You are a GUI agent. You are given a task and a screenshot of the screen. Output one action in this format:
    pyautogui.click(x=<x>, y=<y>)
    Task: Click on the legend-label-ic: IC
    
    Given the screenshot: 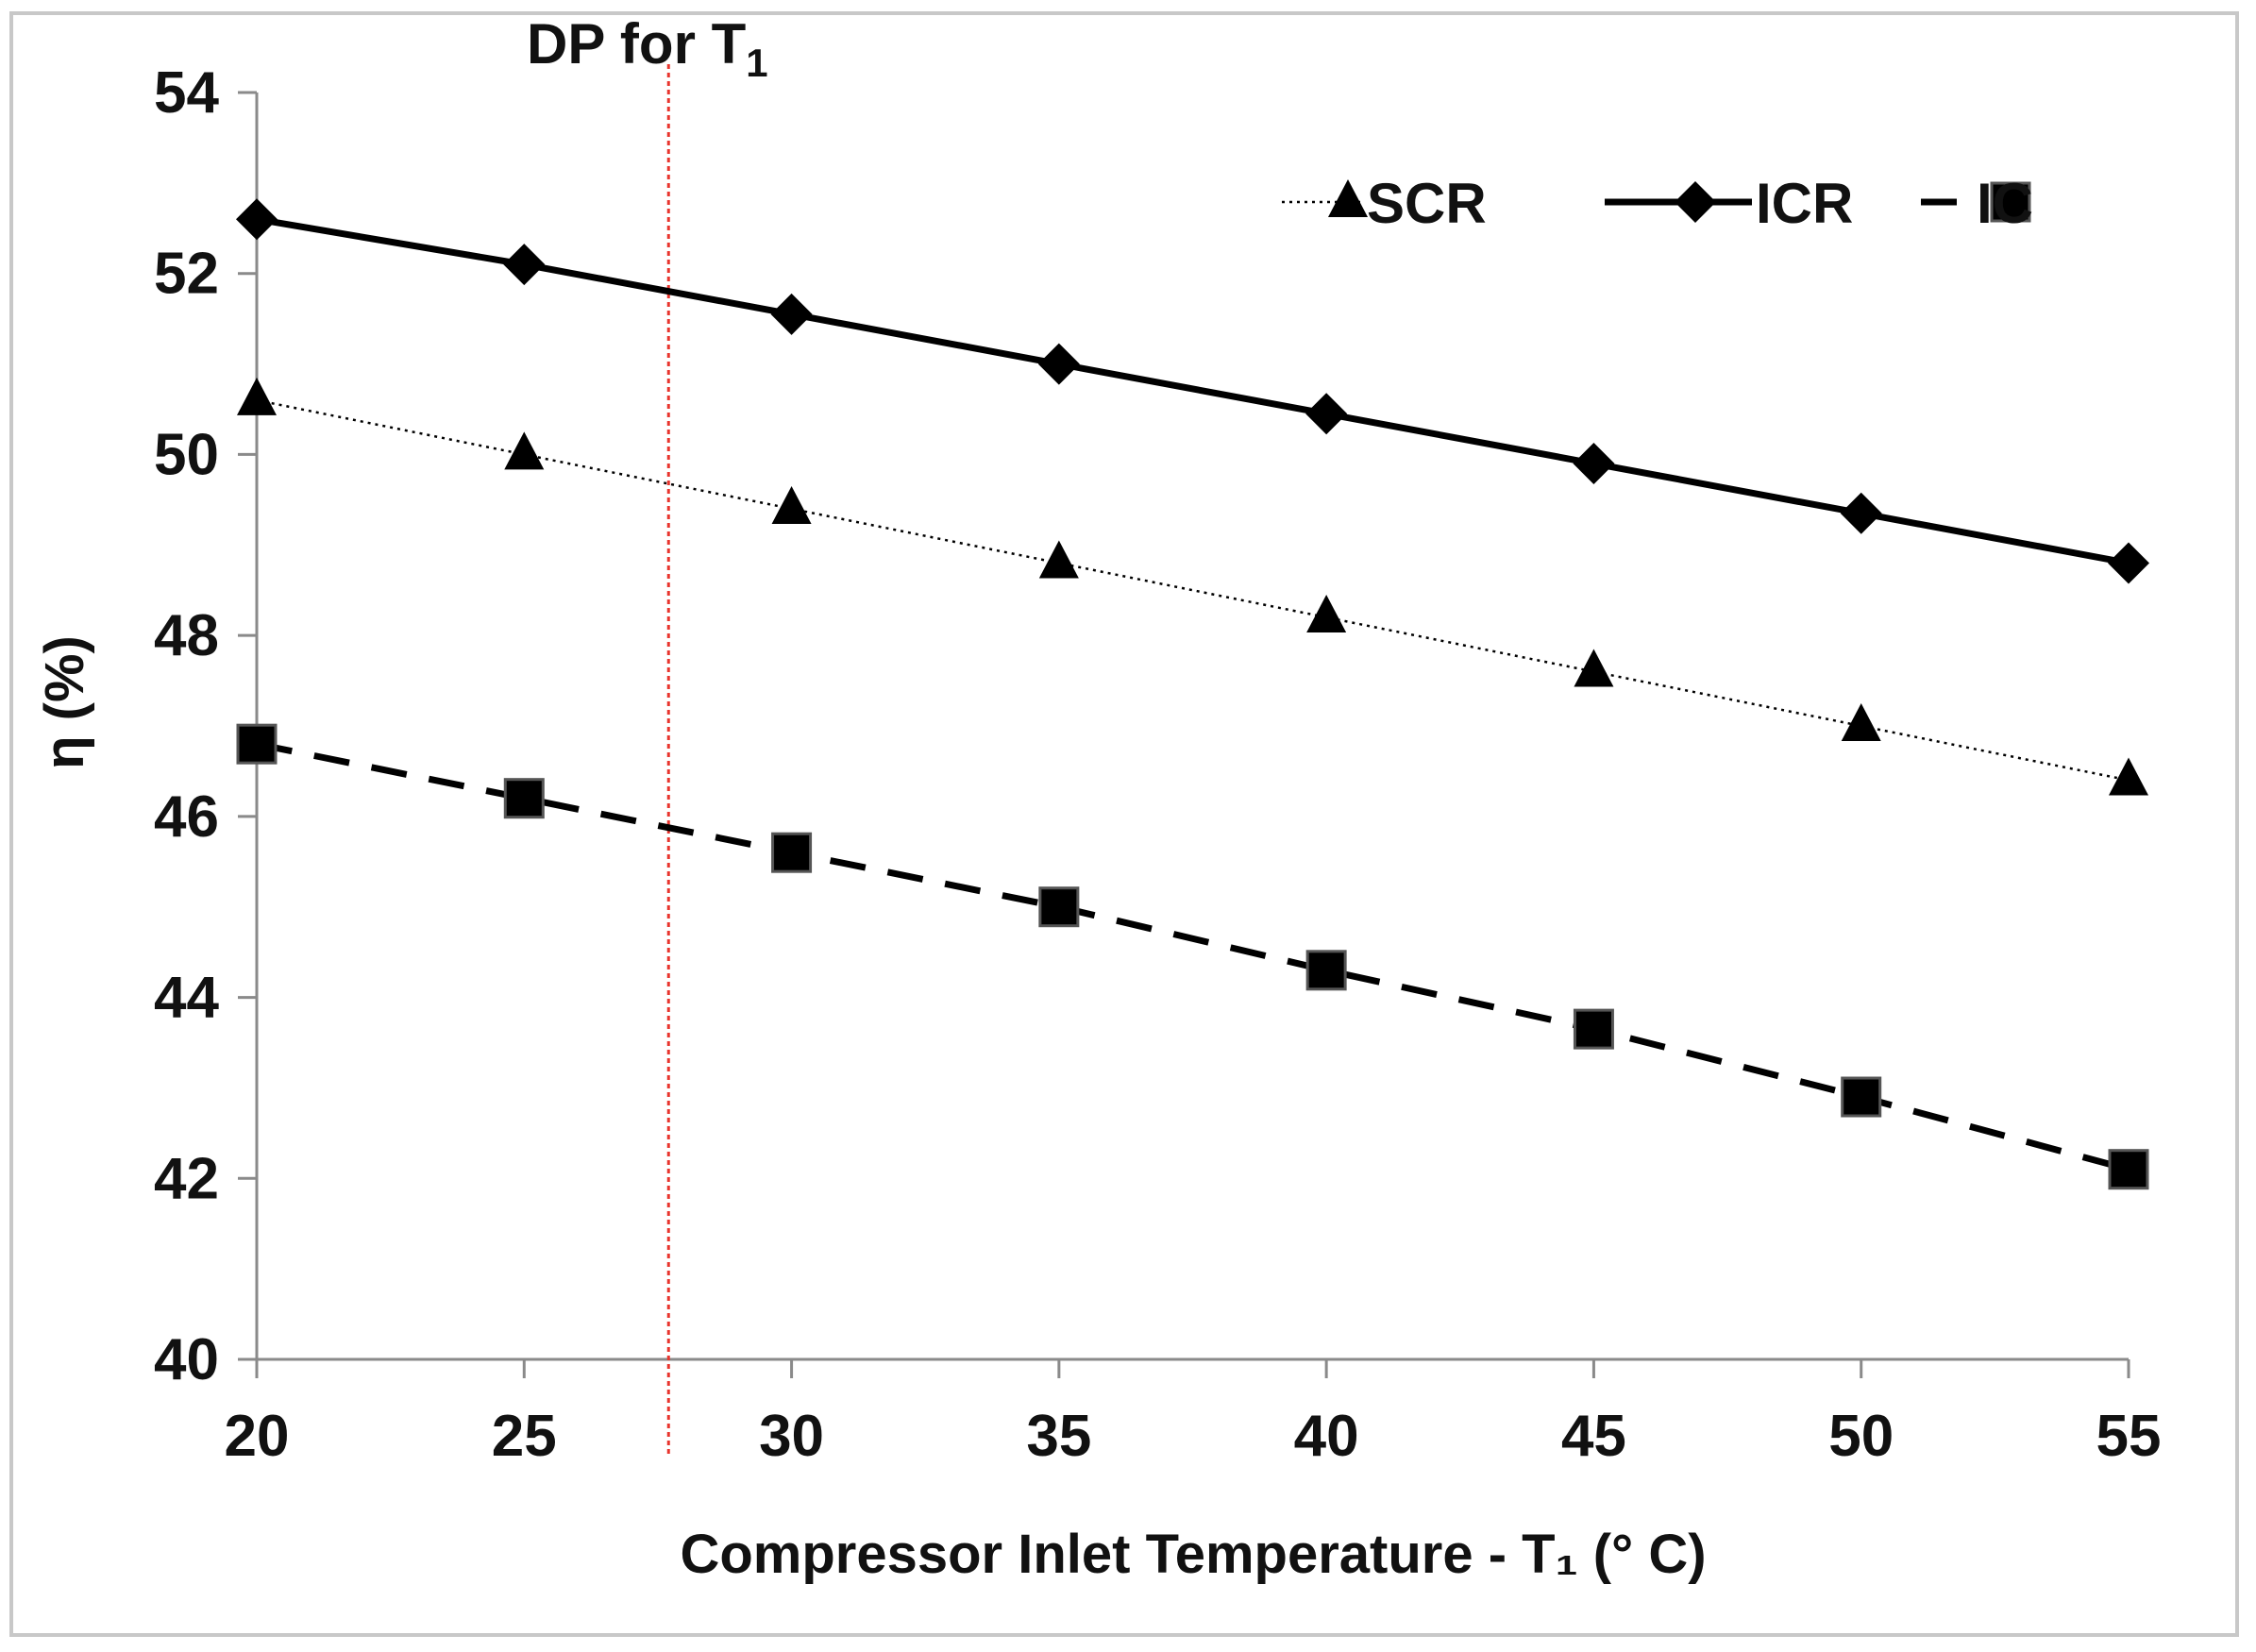 What is the action you would take?
    pyautogui.click(x=2005, y=203)
    